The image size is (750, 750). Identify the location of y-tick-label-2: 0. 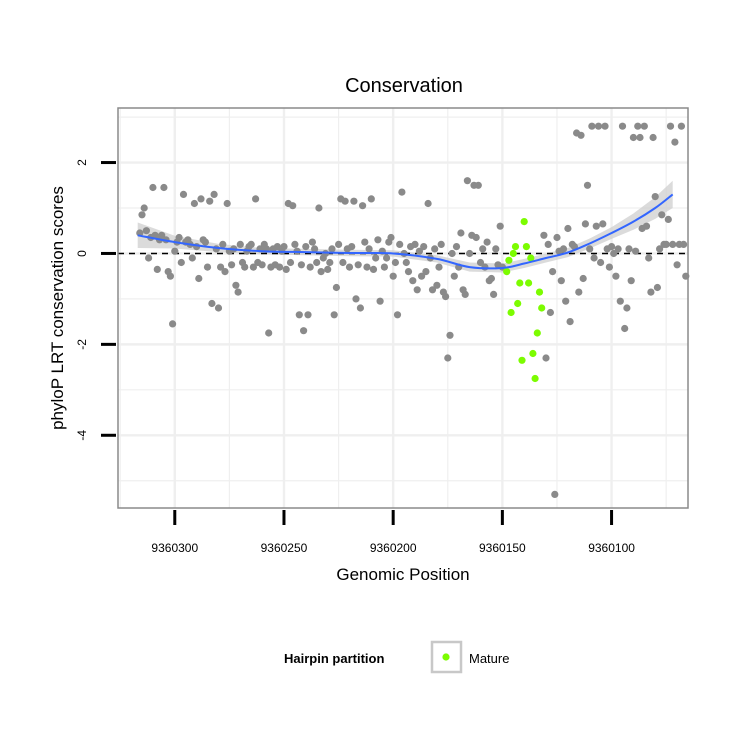
(82, 253).